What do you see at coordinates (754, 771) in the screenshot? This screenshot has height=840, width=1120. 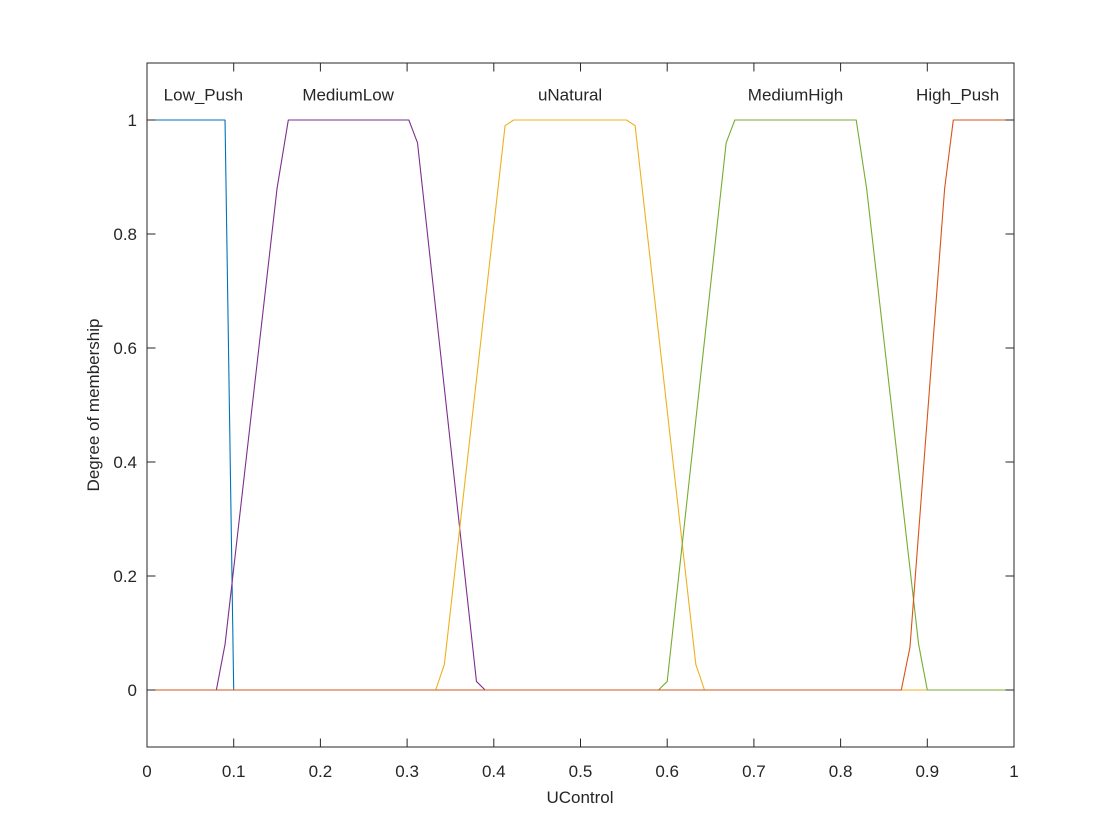 I see `x-tick-label: 0.7` at bounding box center [754, 771].